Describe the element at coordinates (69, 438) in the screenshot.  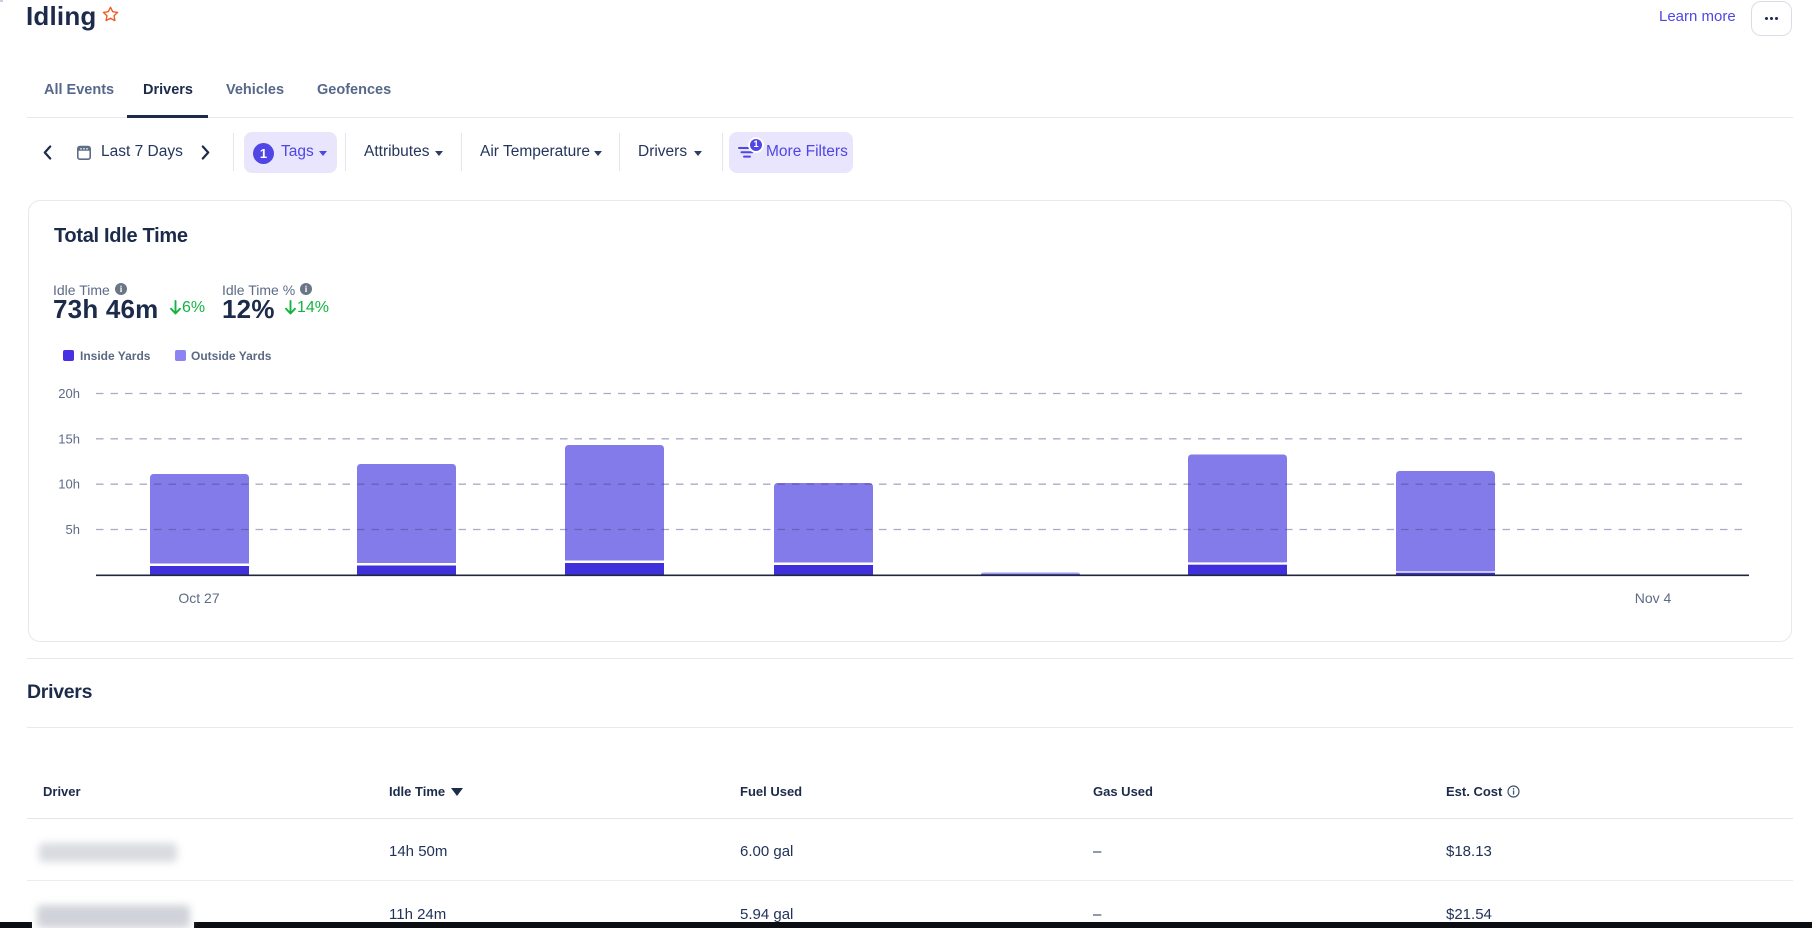
I see `svg-text: 15h` at that location.